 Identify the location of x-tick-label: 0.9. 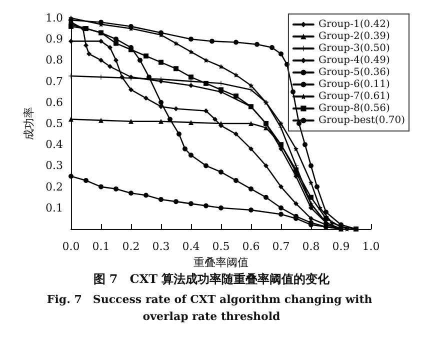
(341, 246).